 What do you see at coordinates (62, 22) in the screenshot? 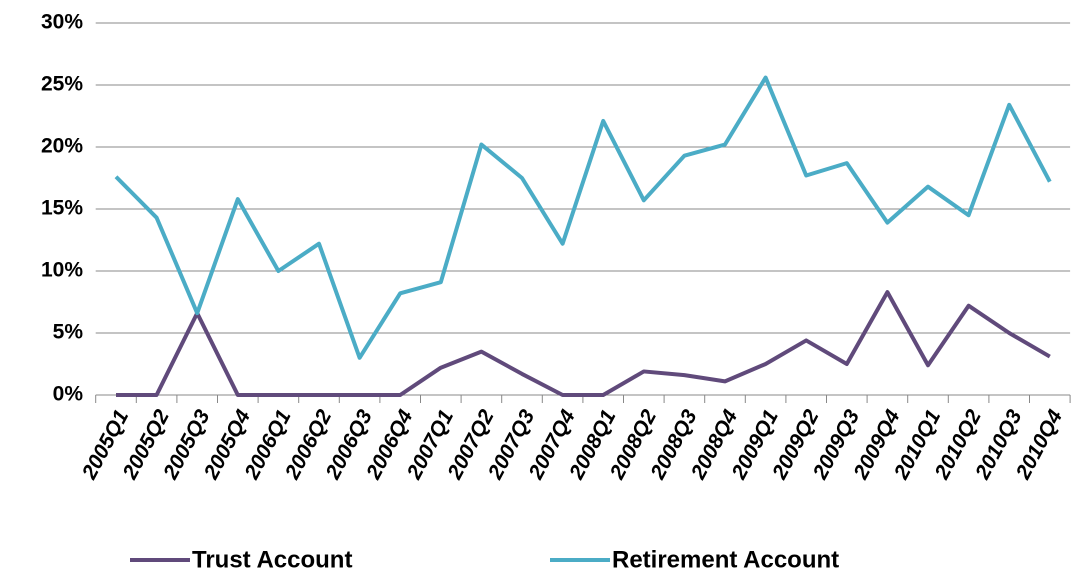
I see `y-tick-label: 30%` at bounding box center [62, 22].